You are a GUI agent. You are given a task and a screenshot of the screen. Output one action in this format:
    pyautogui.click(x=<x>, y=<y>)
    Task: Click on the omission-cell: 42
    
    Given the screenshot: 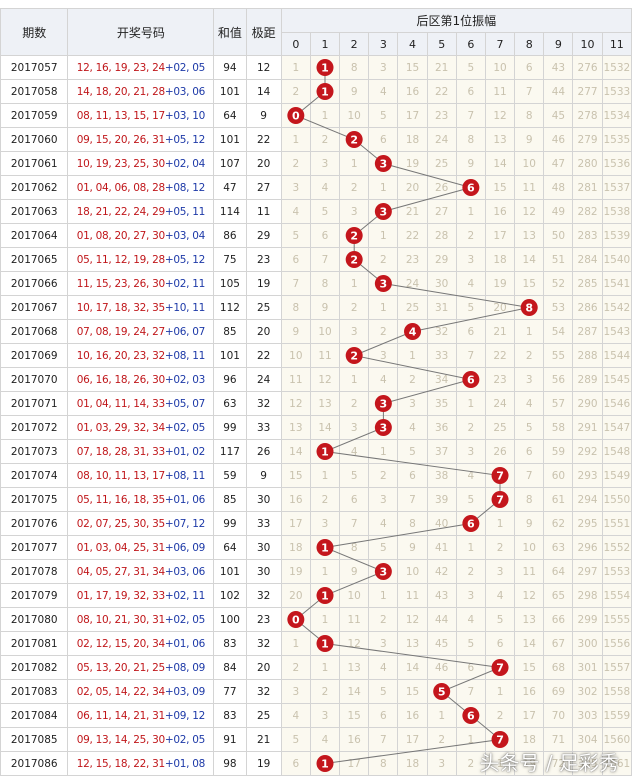 What is the action you would take?
    pyautogui.click(x=441, y=571)
    